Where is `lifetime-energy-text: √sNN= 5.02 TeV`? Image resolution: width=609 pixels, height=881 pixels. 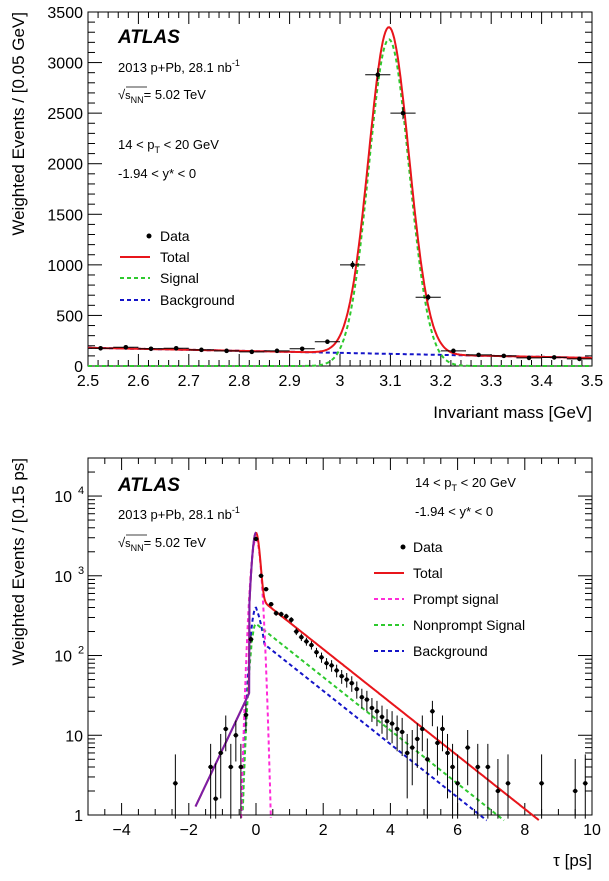
lifetime-energy-text: √sNN= 5.02 TeV is located at coordinates (162, 544).